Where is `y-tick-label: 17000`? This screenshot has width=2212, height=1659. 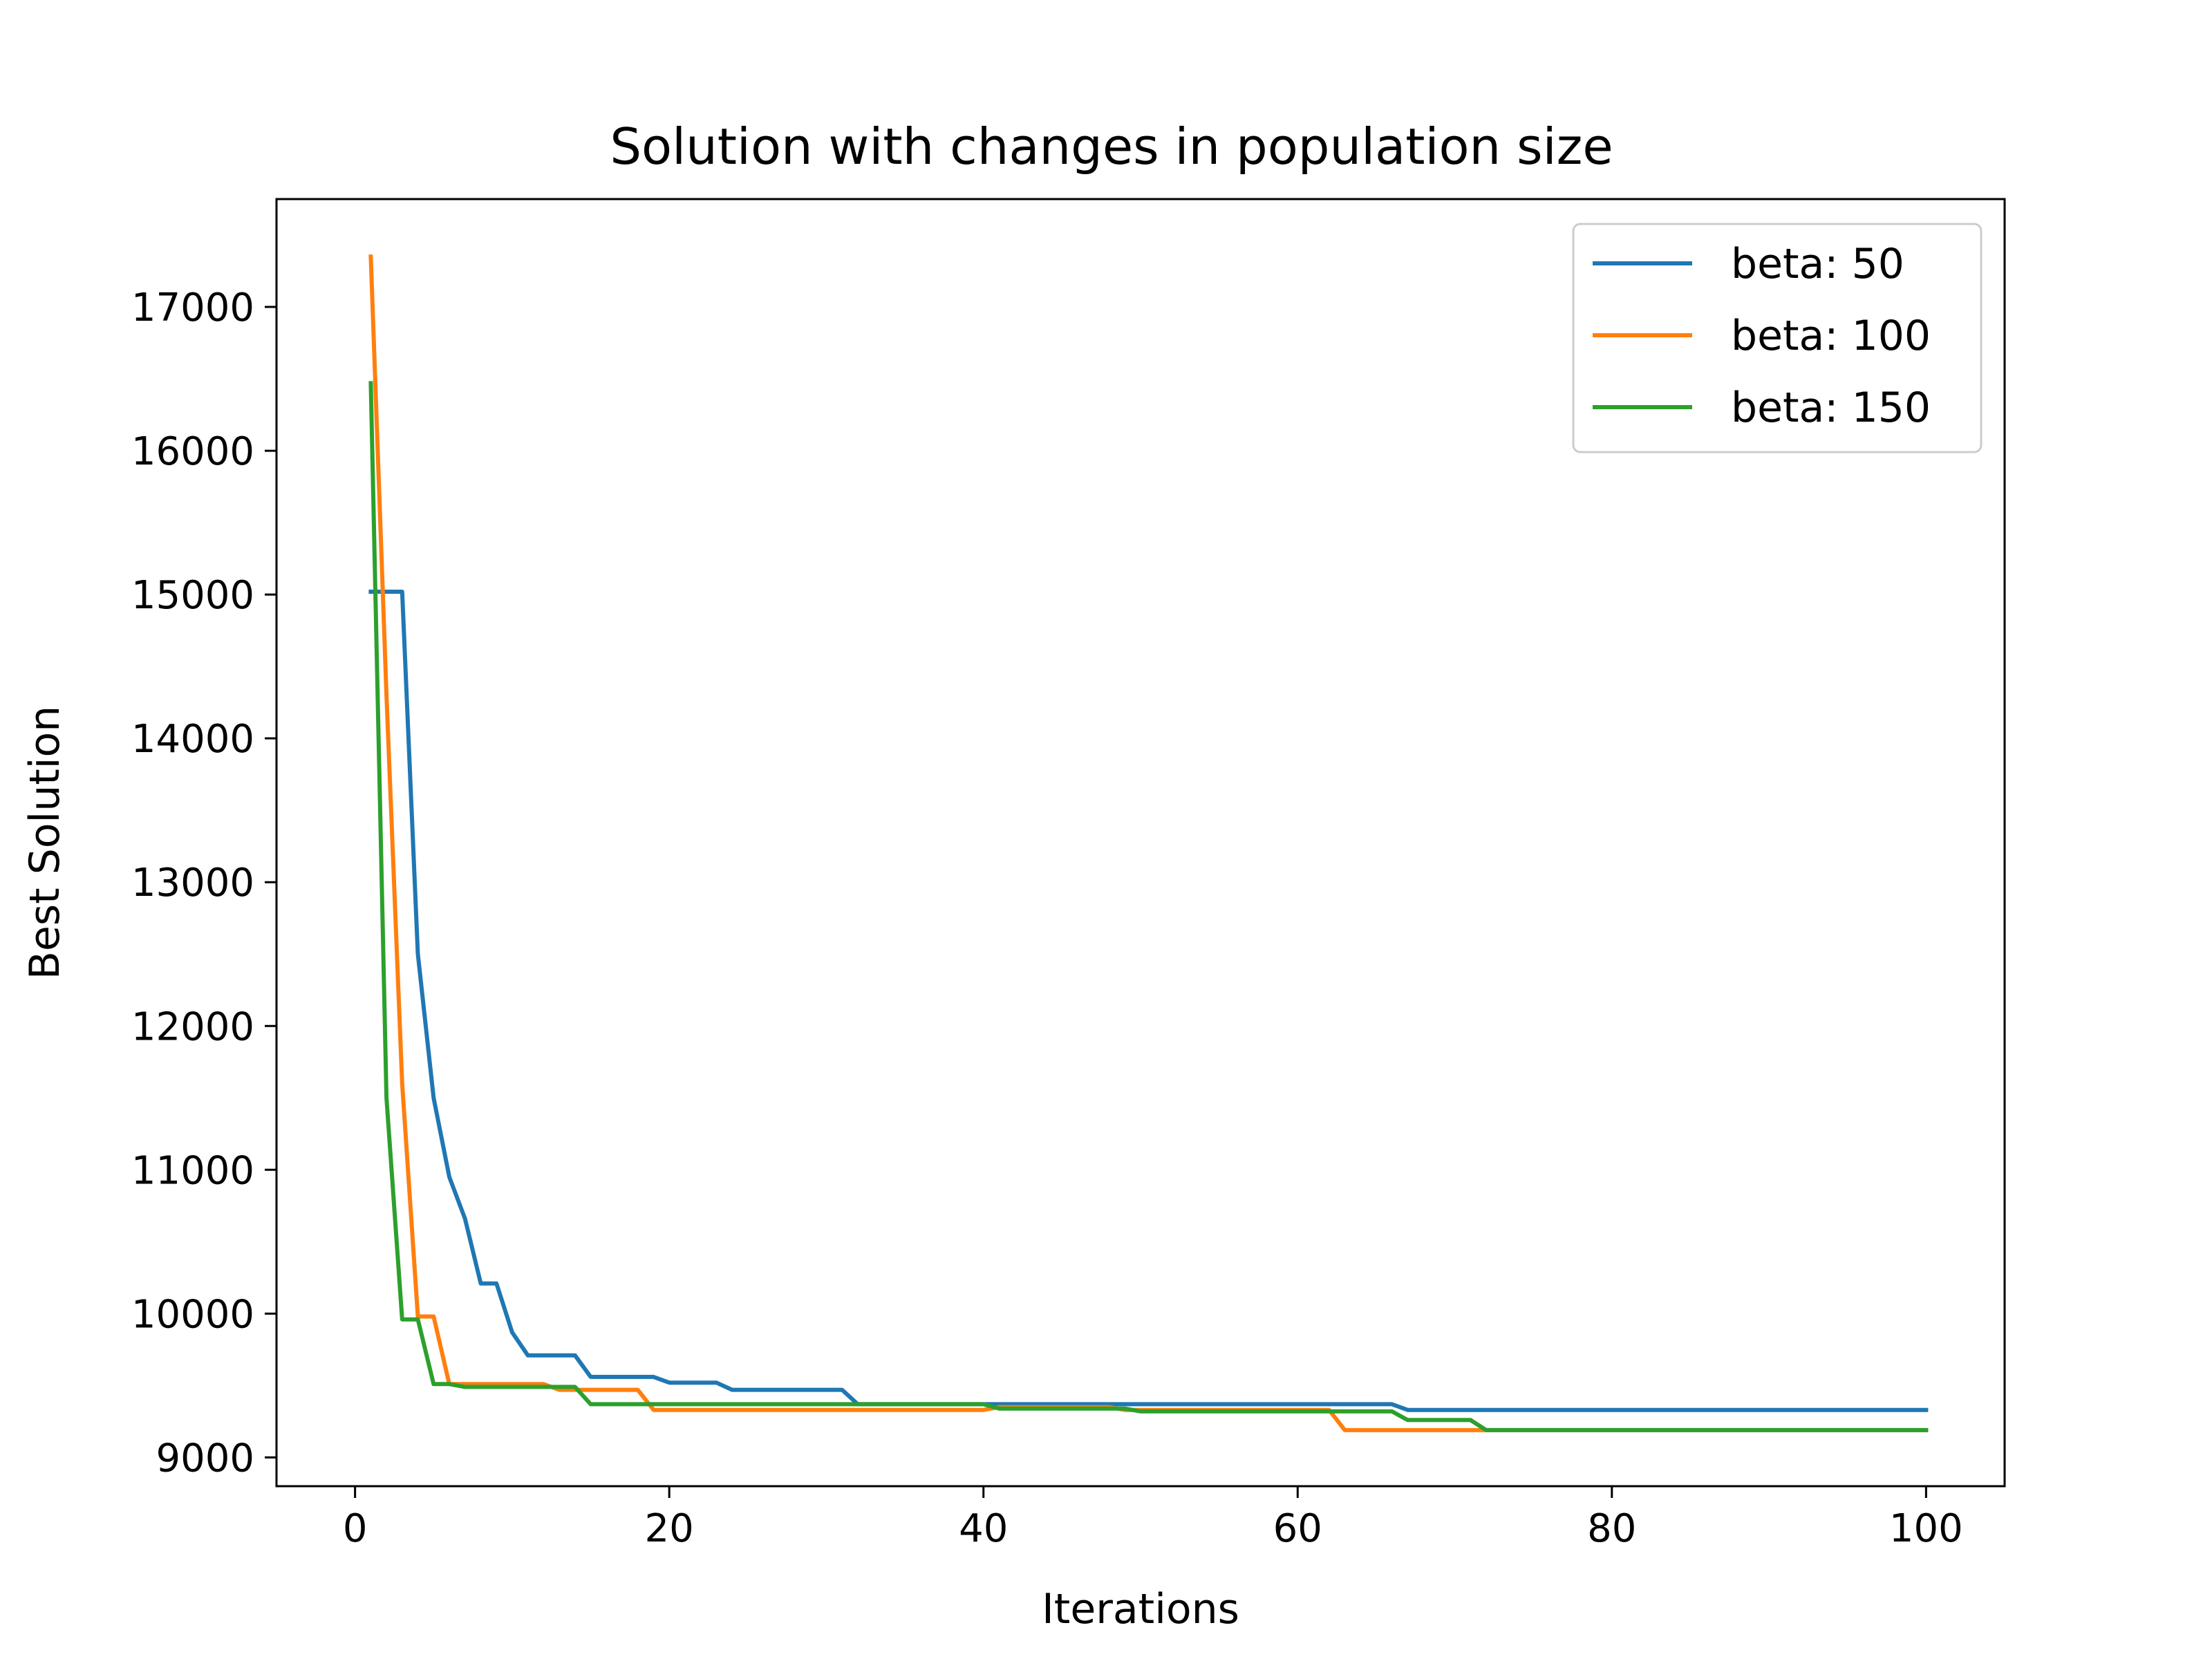 y-tick-label: 17000 is located at coordinates (192, 307).